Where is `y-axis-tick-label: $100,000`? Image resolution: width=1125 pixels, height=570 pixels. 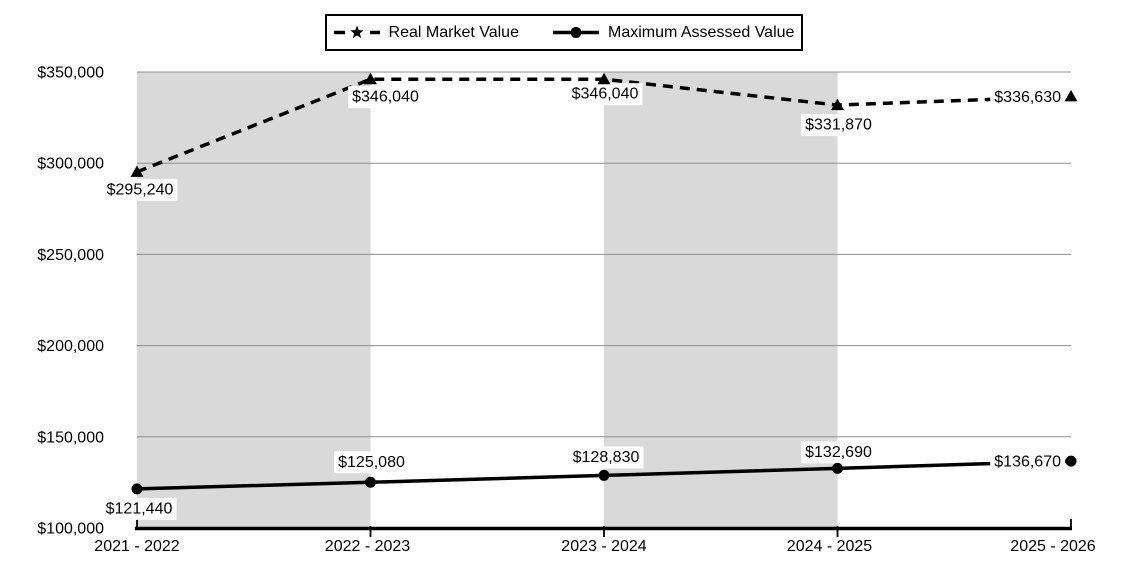 y-axis-tick-label: $100,000 is located at coordinates (70, 529).